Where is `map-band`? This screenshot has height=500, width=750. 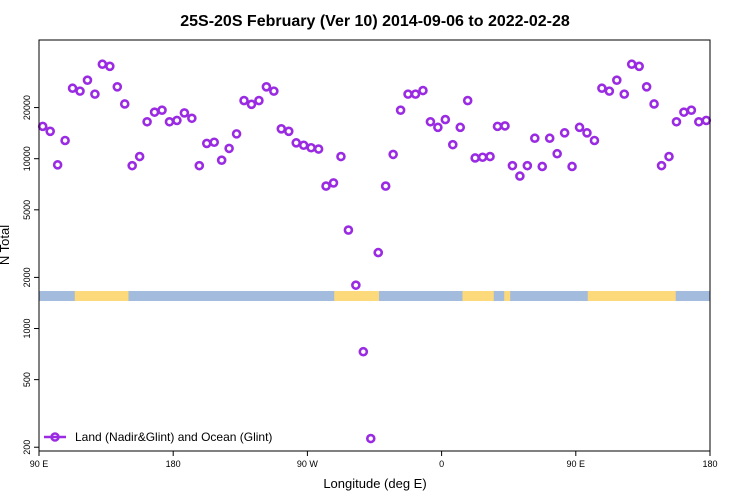 map-band is located at coordinates (374, 296).